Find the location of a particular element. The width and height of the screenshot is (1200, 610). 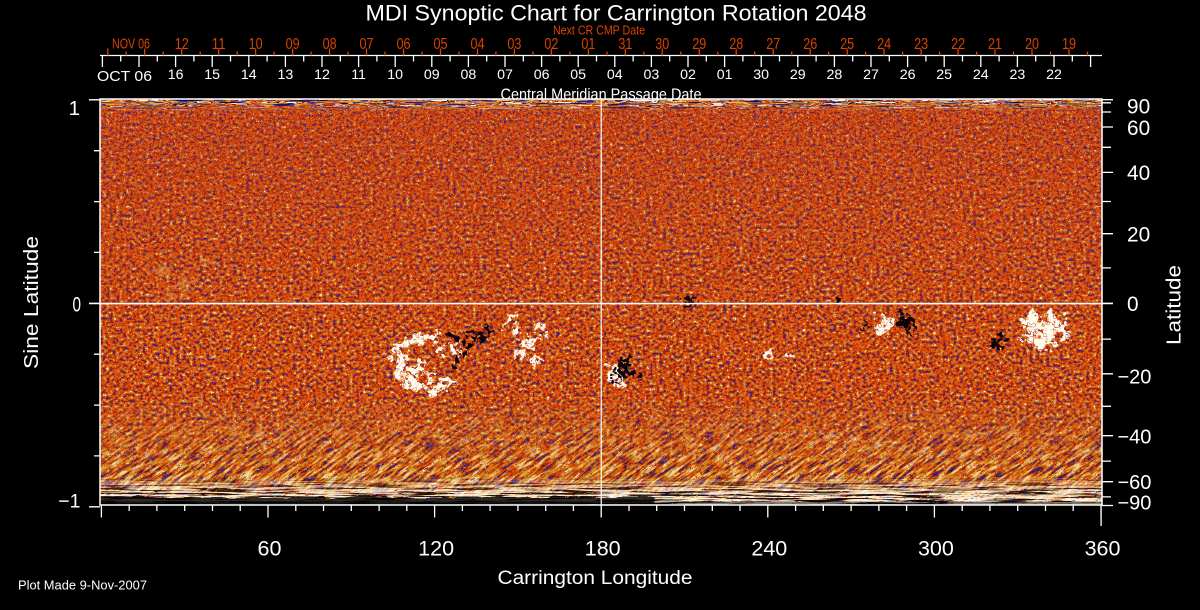

svg-text: 21 is located at coordinates (995, 44).